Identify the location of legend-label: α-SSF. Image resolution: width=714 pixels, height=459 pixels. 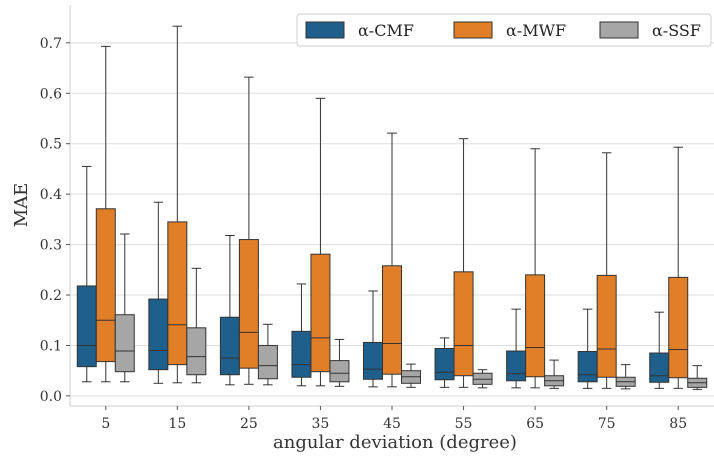
(676, 30).